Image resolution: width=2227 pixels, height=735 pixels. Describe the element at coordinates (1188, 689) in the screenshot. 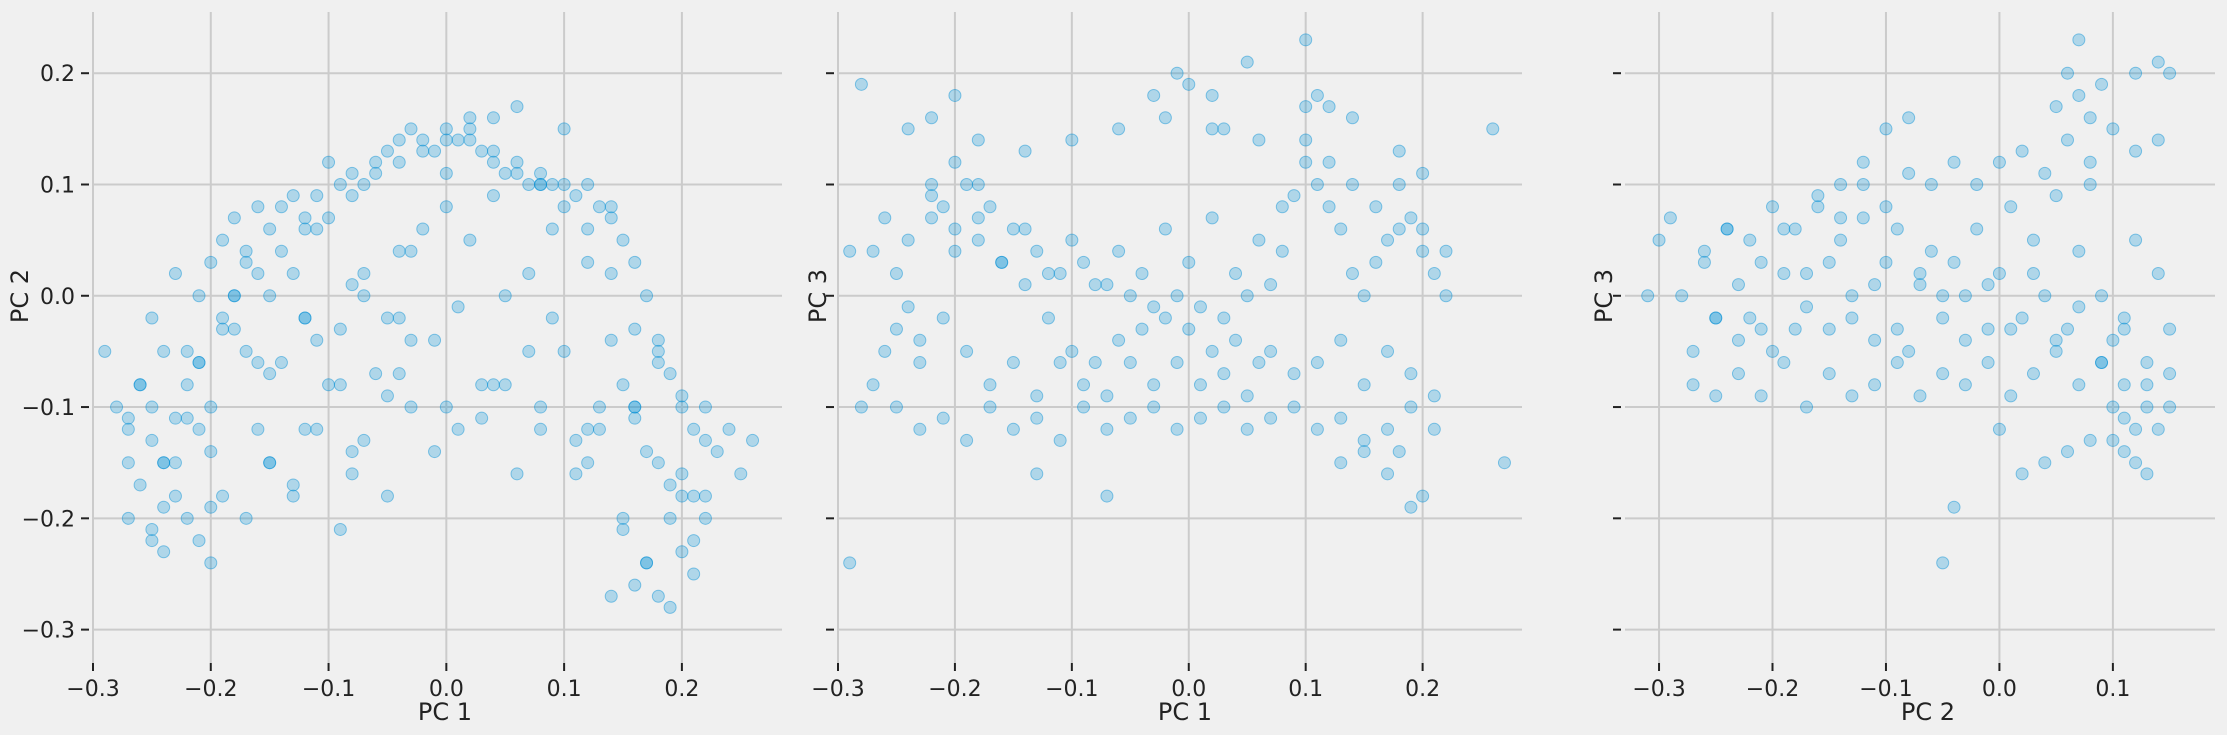

I see `x-tick-label: 0.0` at that location.